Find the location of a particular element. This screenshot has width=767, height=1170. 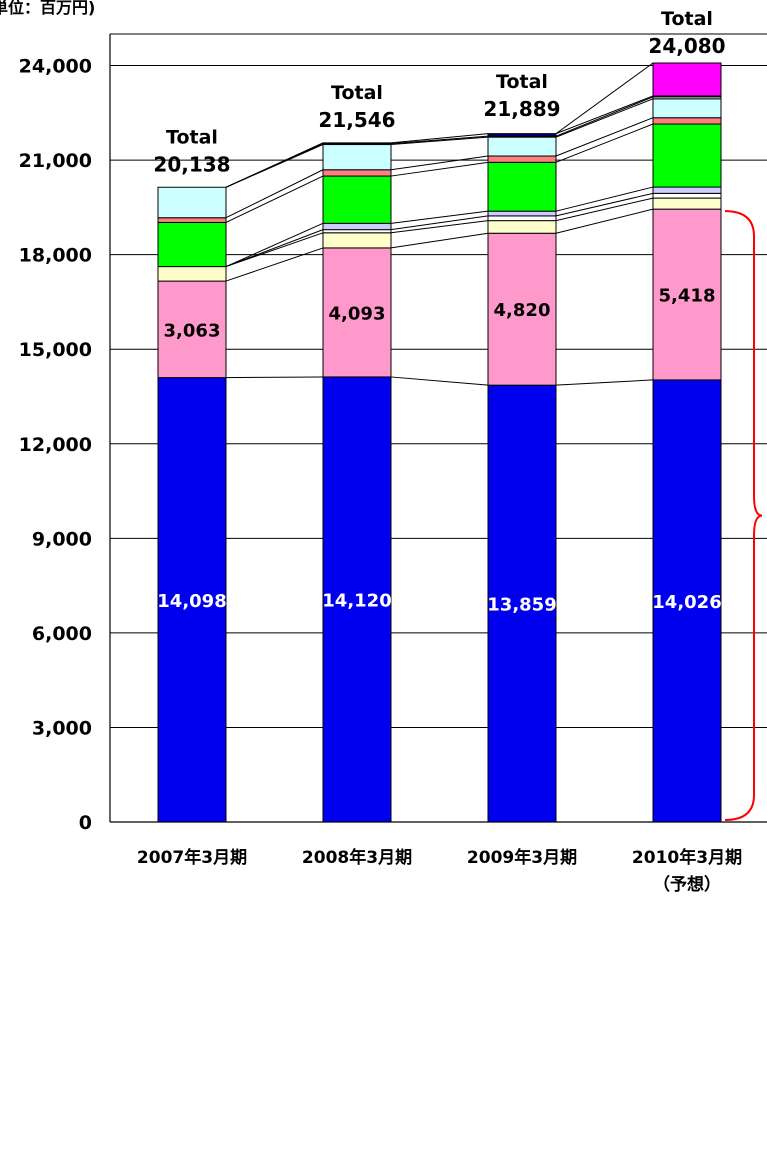

total-value-label: 21,889 is located at coordinates (521, 109).